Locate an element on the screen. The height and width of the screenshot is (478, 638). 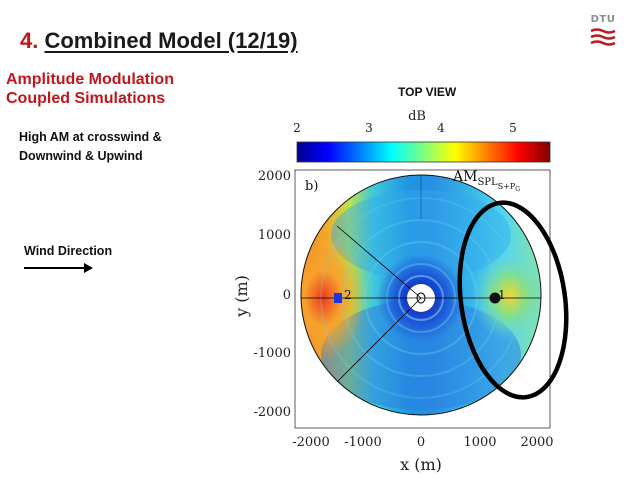
x-axis-label: x (m) is located at coordinates (421, 464).